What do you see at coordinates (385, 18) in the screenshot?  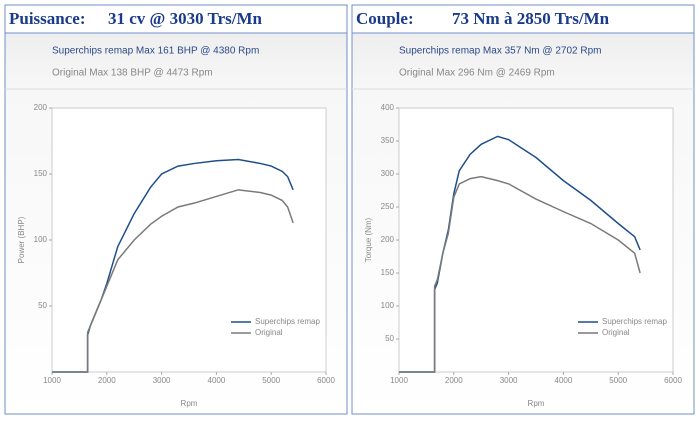 I see `header-label: Couple:` at bounding box center [385, 18].